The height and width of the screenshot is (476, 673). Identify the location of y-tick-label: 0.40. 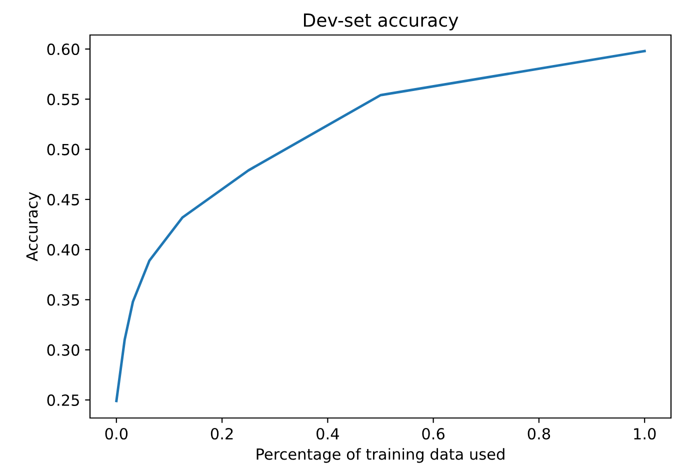
(63, 250).